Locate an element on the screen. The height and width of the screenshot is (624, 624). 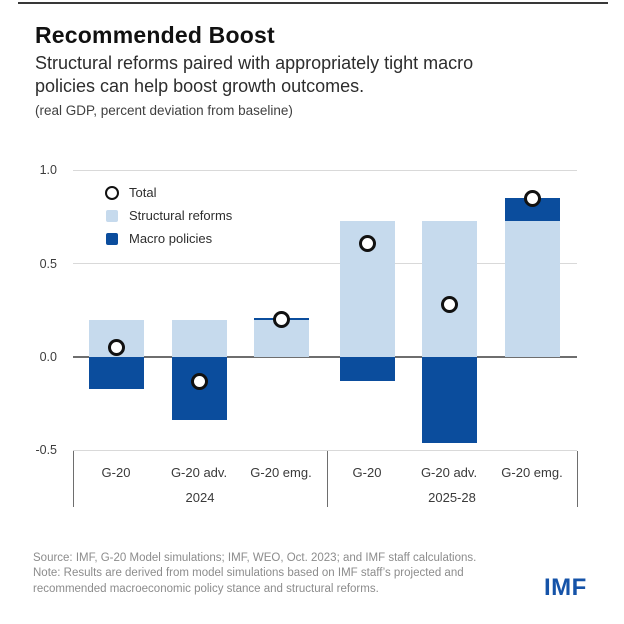
gridline--0.5 is located at coordinates (325, 450).